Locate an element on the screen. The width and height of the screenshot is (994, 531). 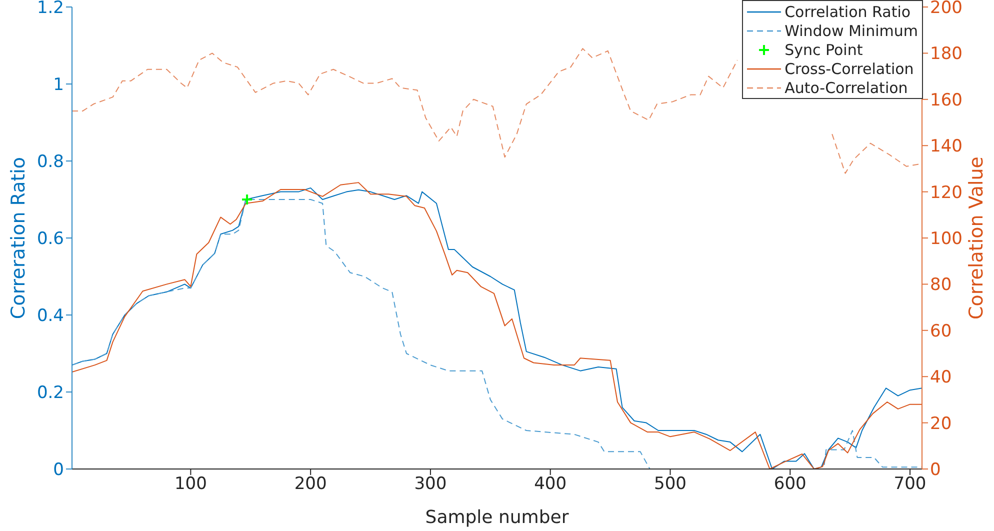
x-tick-label: 400 is located at coordinates (550, 484).